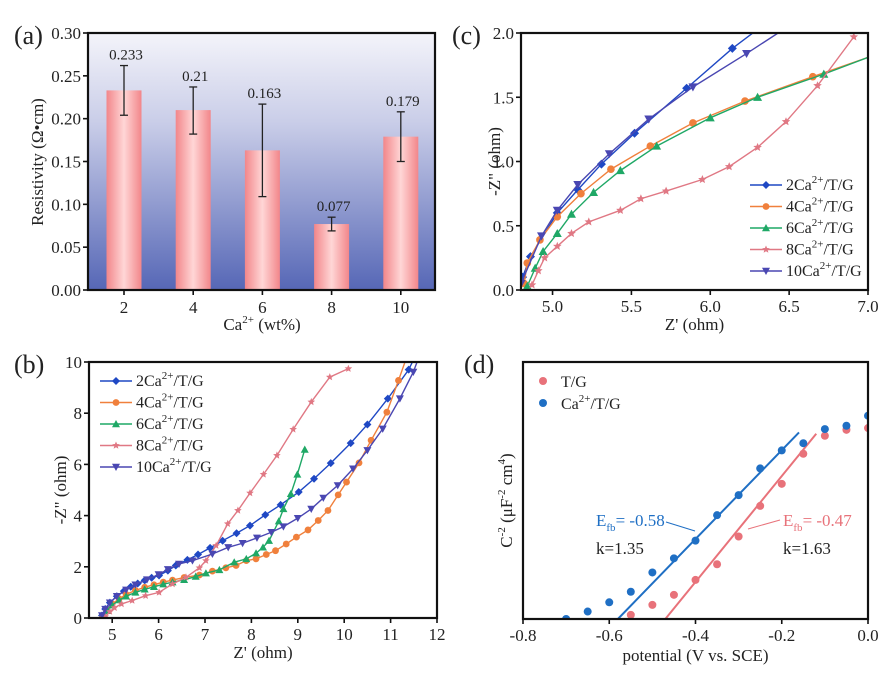  I want to click on slope-label: k=1.63, so click(807, 548).